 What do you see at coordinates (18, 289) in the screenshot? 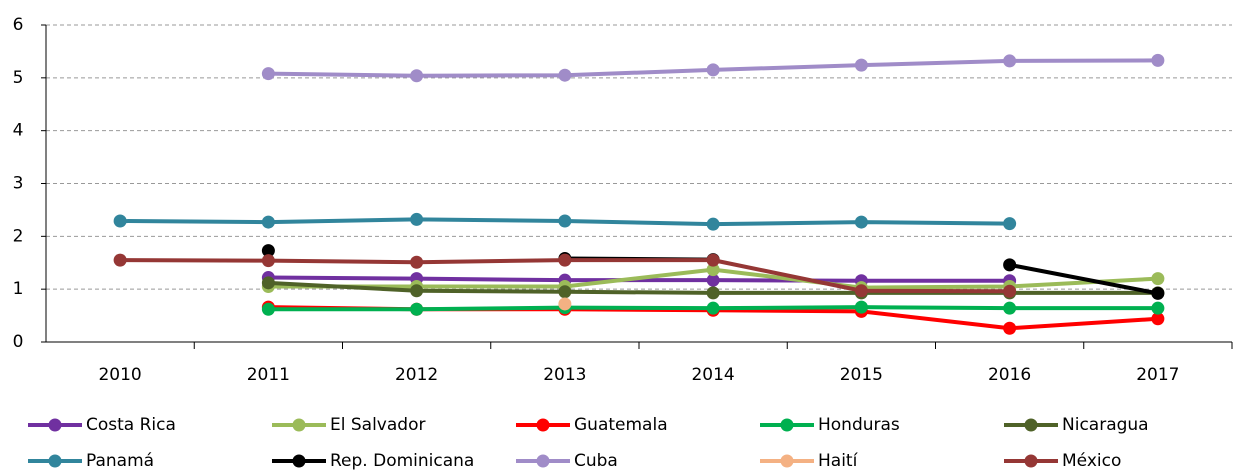
I see `y-tick-label: 1` at bounding box center [18, 289].